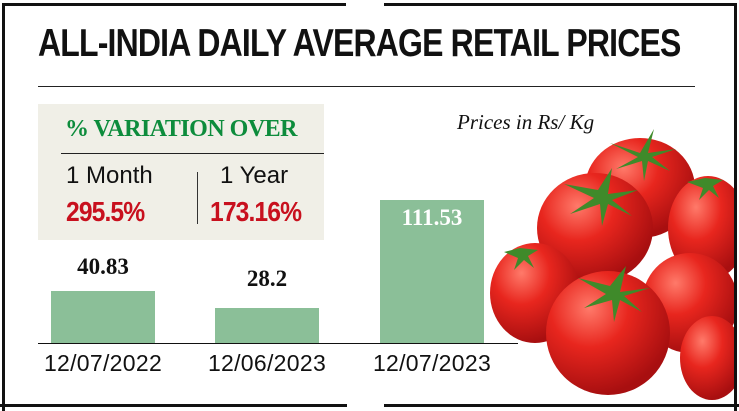  Describe the element at coordinates (254, 175) in the screenshot. I see `variation-label-year: 1 Year` at that location.